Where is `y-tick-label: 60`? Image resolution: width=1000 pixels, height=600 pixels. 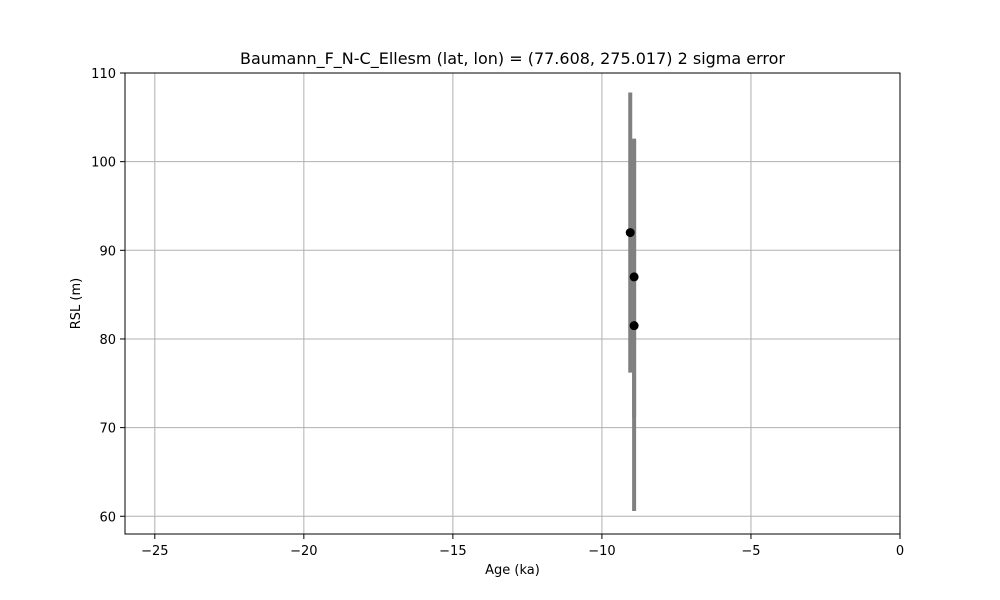 y-tick-label: 60 is located at coordinates (107, 517).